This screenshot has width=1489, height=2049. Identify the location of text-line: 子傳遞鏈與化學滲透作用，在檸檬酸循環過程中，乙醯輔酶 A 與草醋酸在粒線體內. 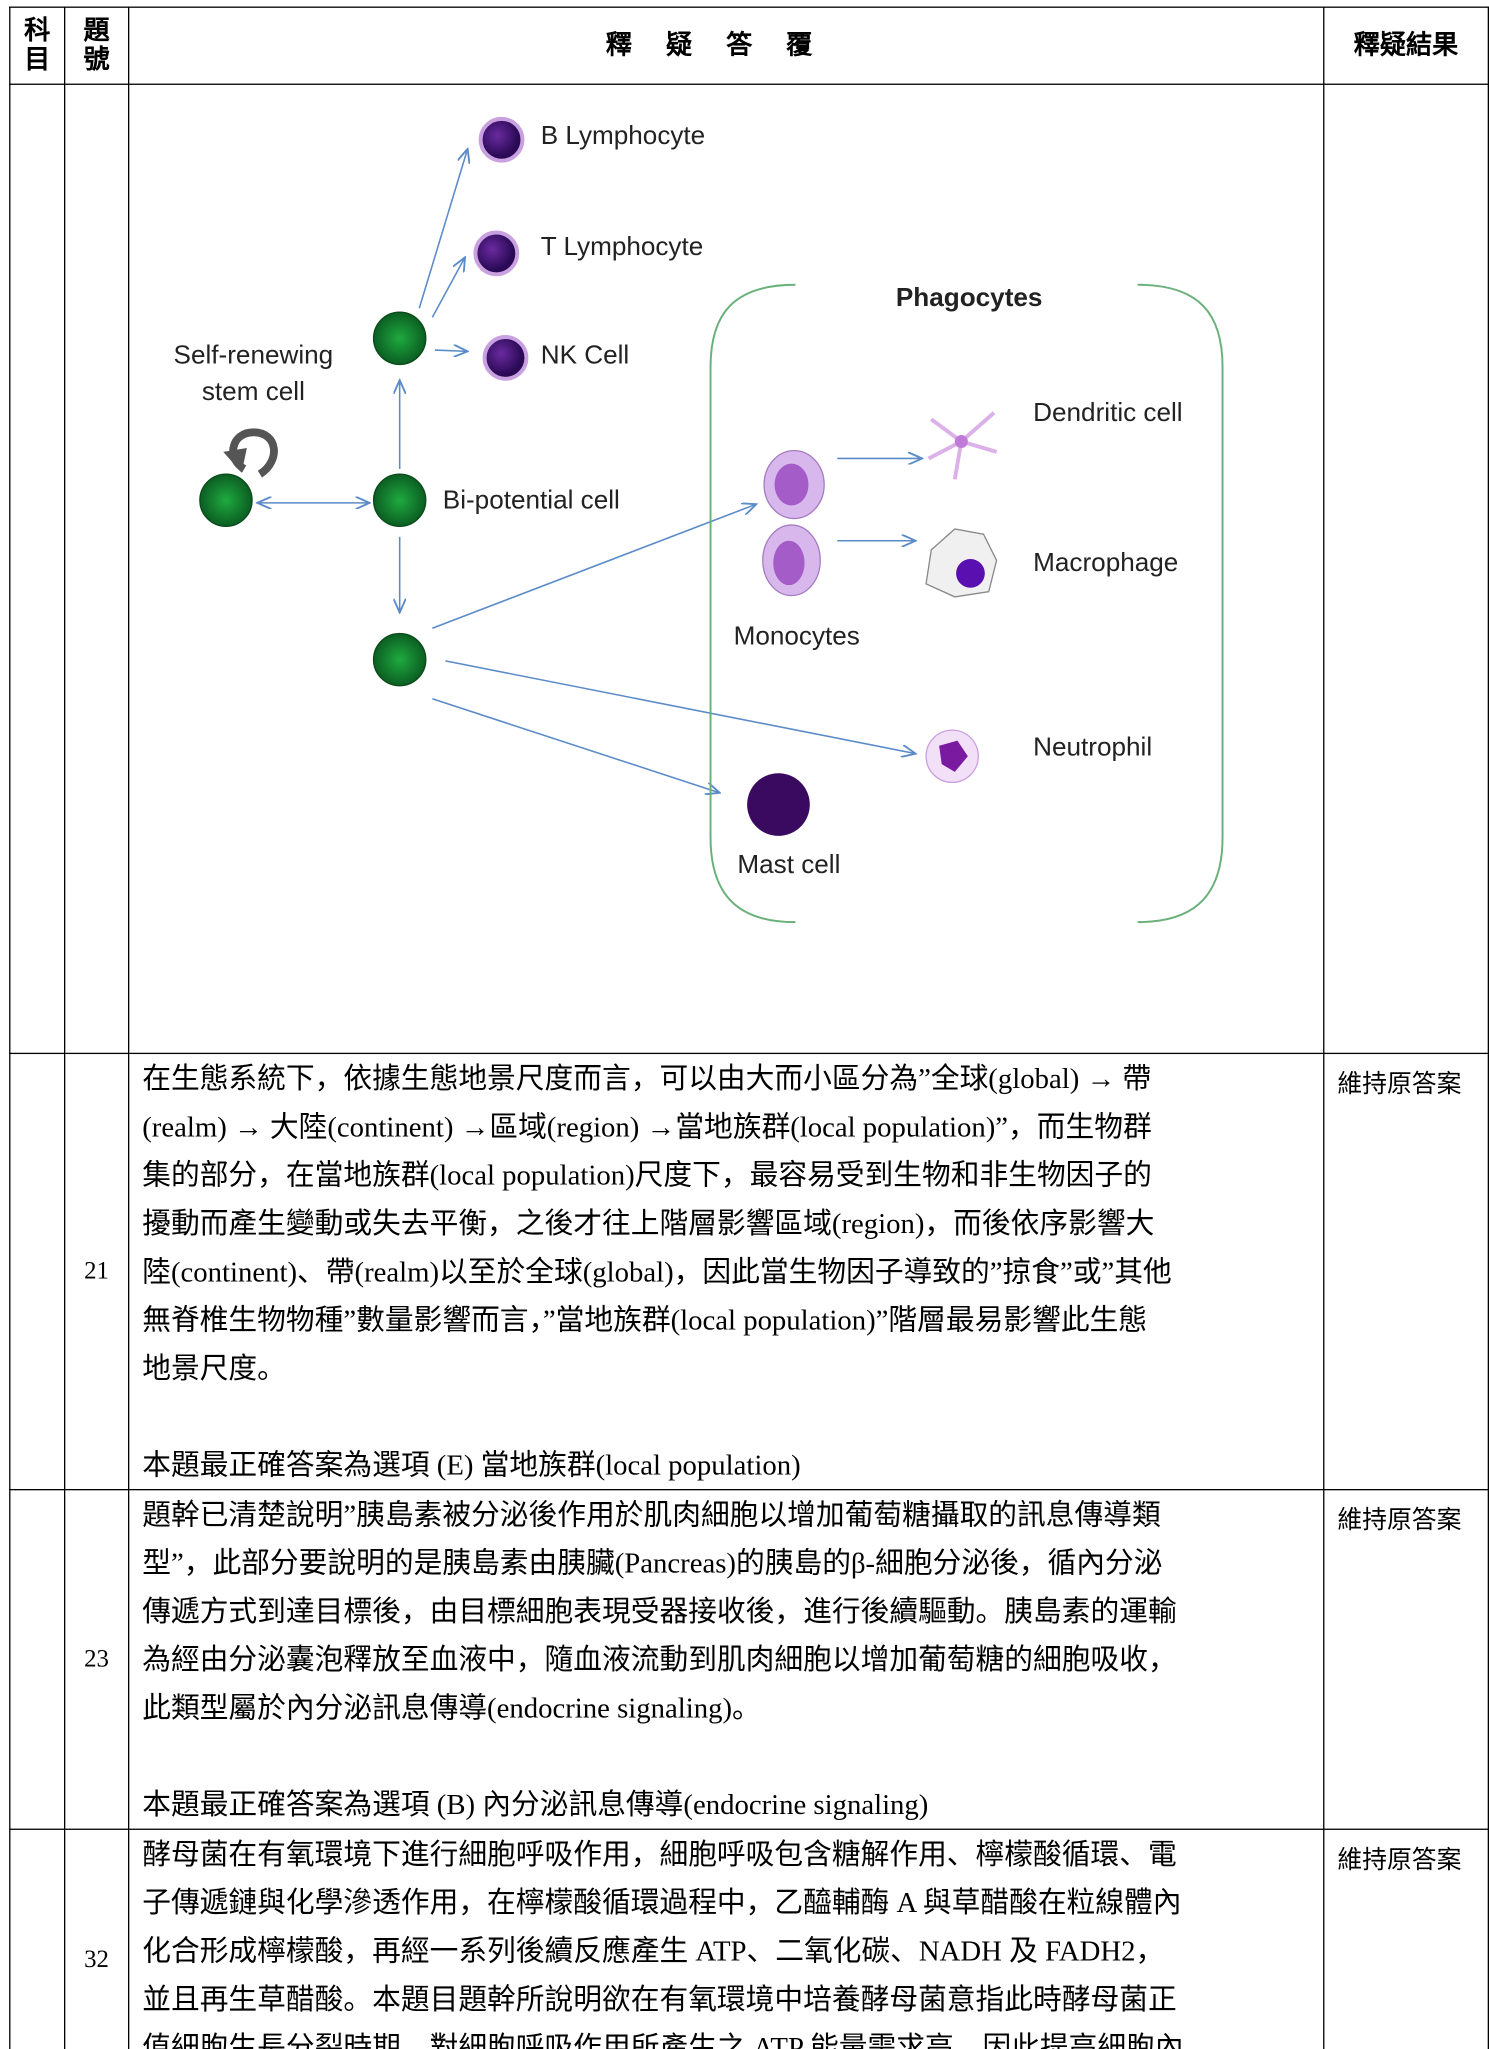
(662, 1902).